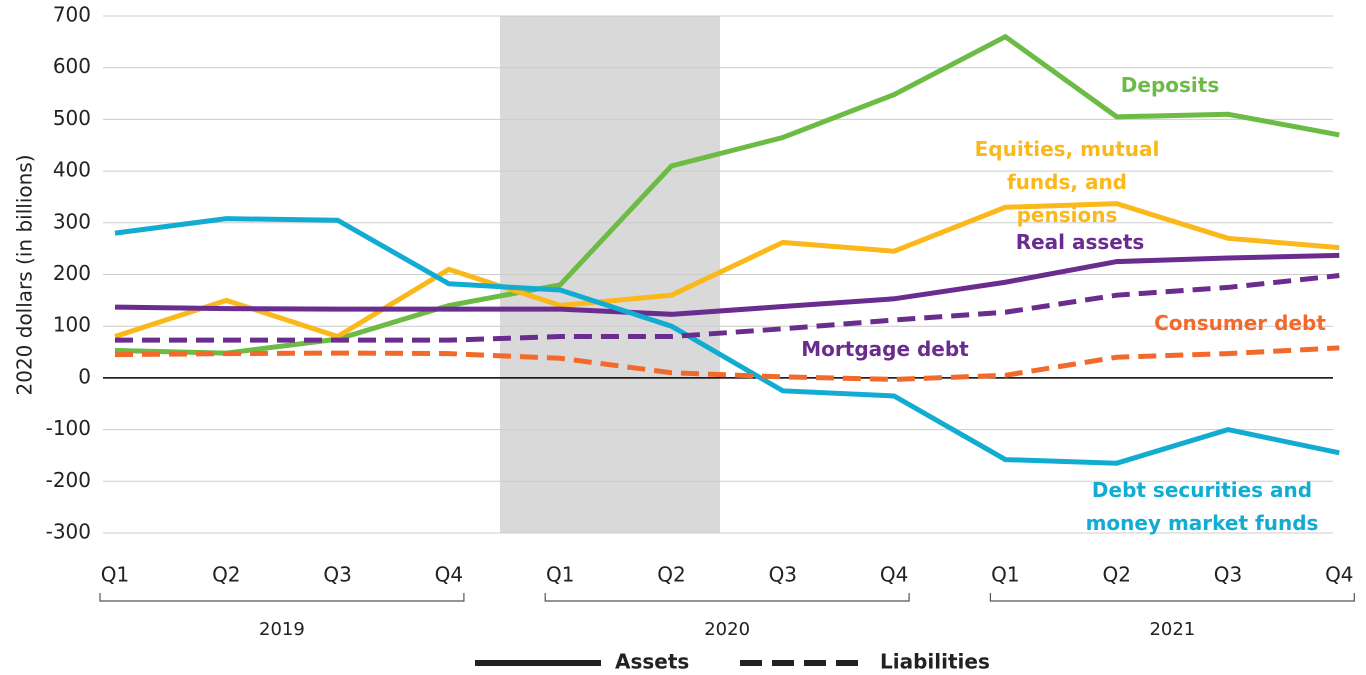 The height and width of the screenshot is (675, 1366). What do you see at coordinates (68, 428) in the screenshot?
I see `y-tick-label: -100` at bounding box center [68, 428].